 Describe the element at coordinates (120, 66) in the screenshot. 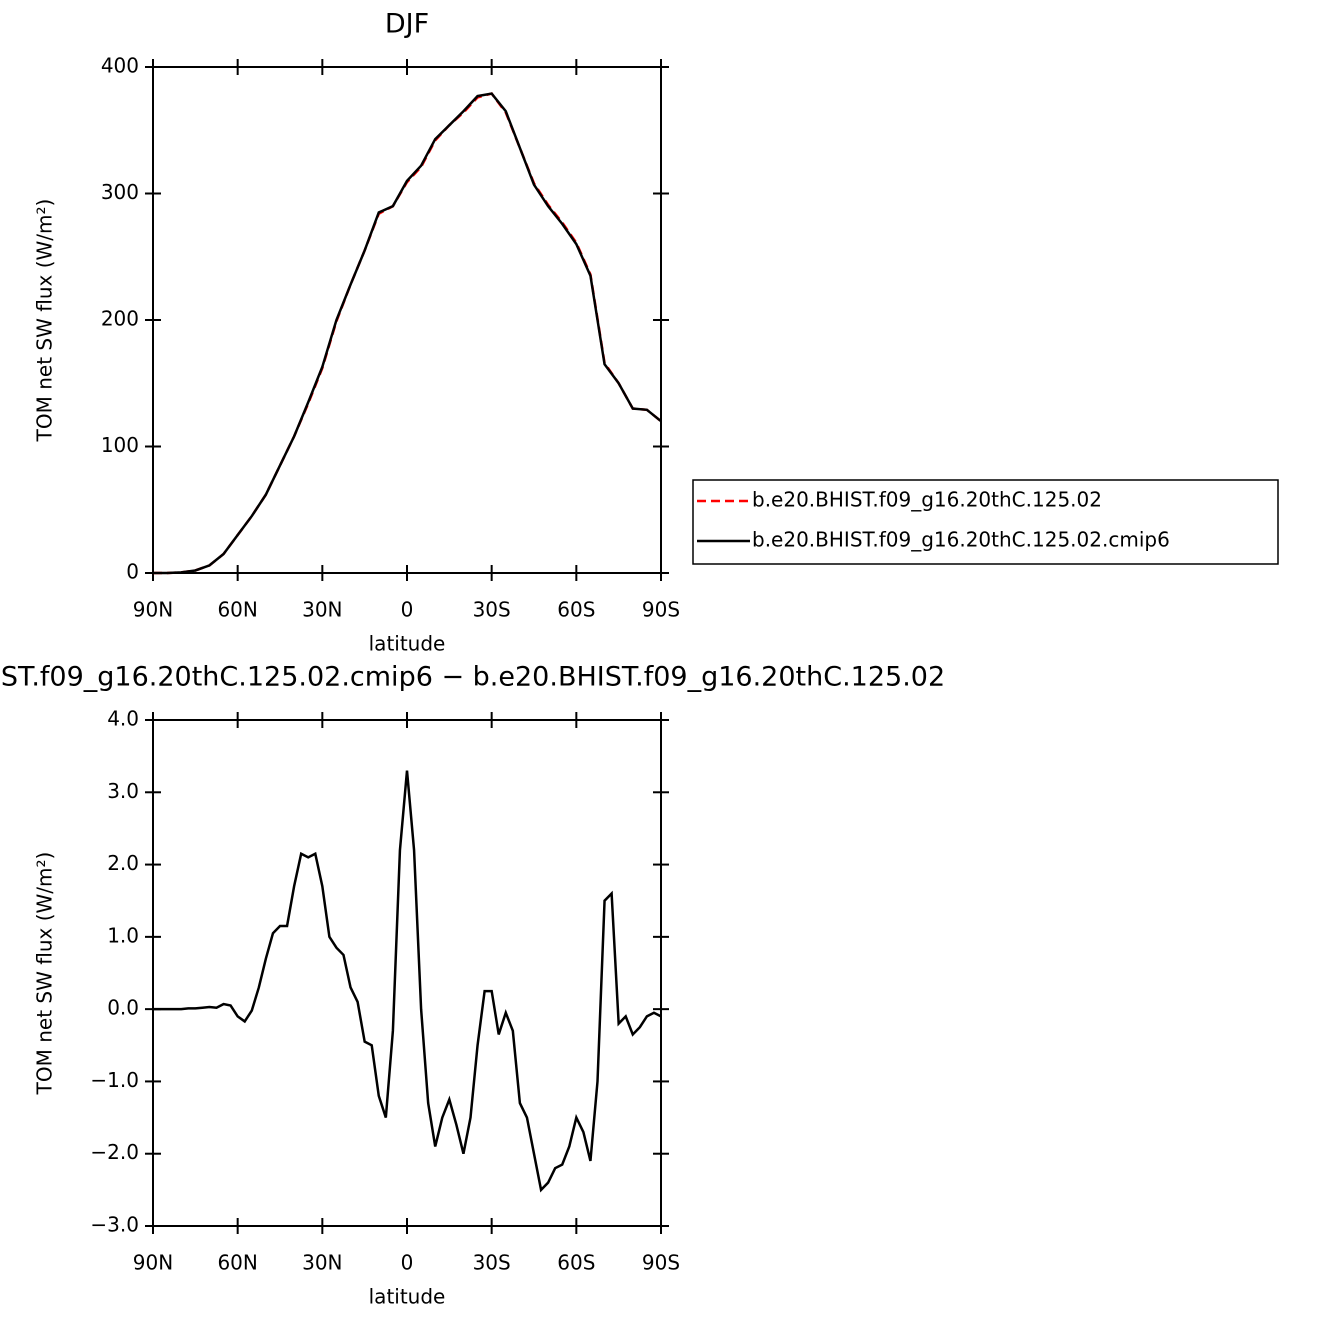

I see `y-tick-label: 400` at that location.